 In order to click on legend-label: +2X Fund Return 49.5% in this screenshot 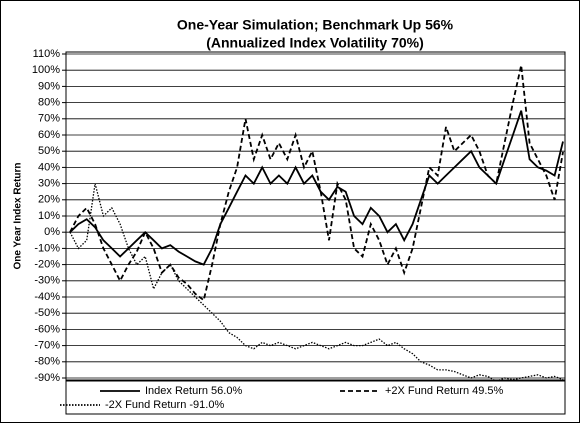, I will do `click(444, 391)`.